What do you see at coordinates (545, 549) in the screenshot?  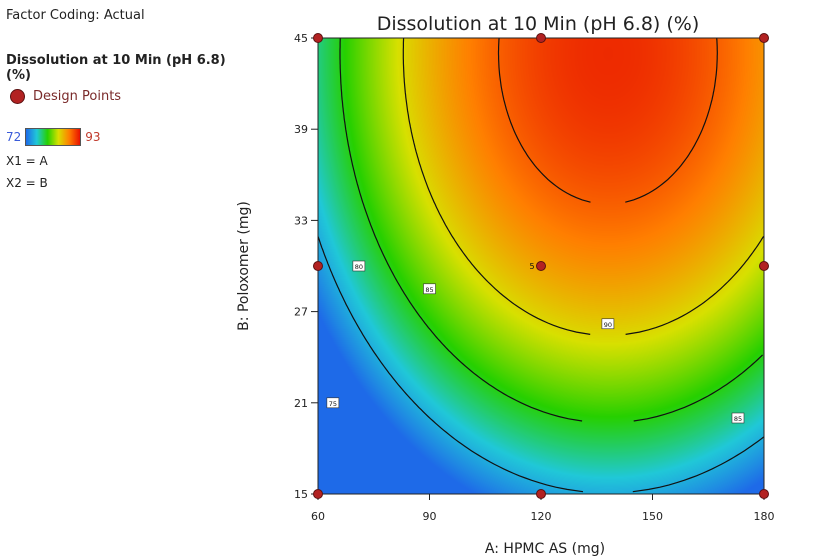 I see `x-axis-label: A: HPMC AS (mg)` at bounding box center [545, 549].